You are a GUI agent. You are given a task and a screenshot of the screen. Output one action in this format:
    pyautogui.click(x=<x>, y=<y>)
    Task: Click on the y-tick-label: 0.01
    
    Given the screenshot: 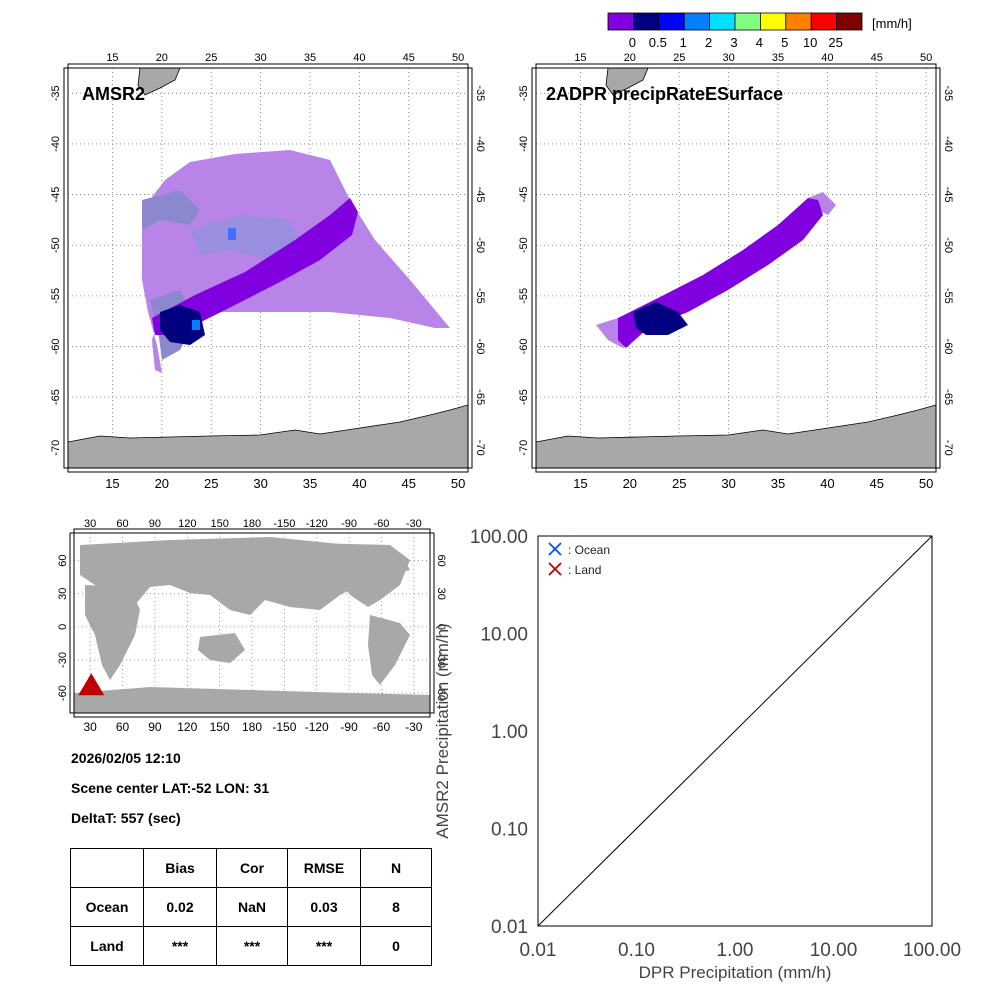 What is the action you would take?
    pyautogui.click(x=509, y=927)
    